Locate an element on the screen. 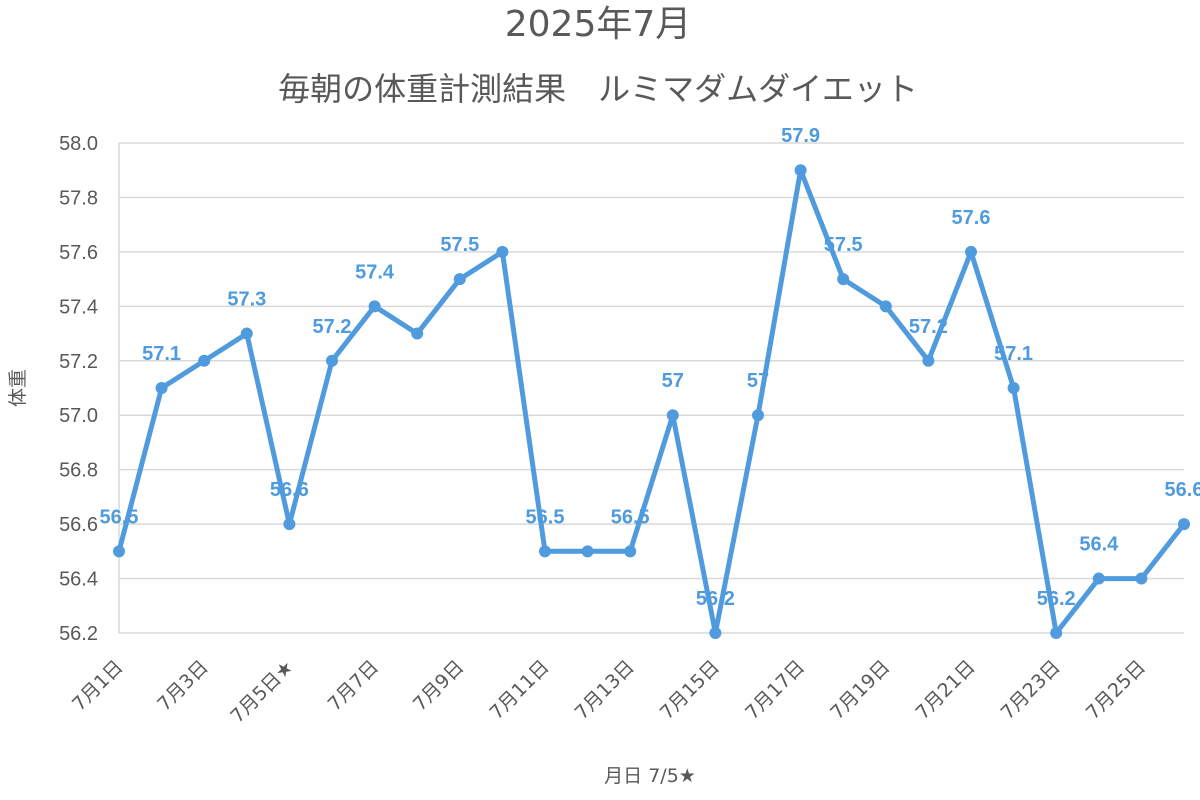 This screenshot has width=1200, height=800. x-axis-title: 月日 7/5★ is located at coordinates (650, 776).